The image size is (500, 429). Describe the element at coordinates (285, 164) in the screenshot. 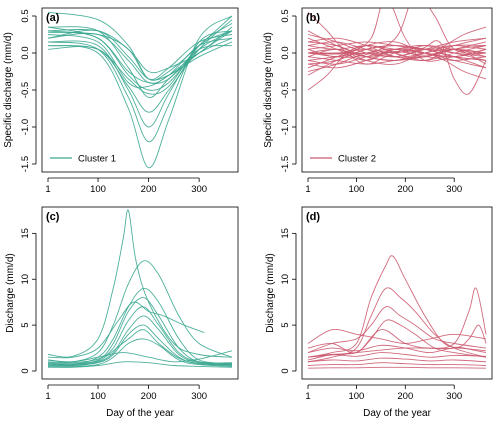

I see `y-tick-label-b: -1.5` at that location.